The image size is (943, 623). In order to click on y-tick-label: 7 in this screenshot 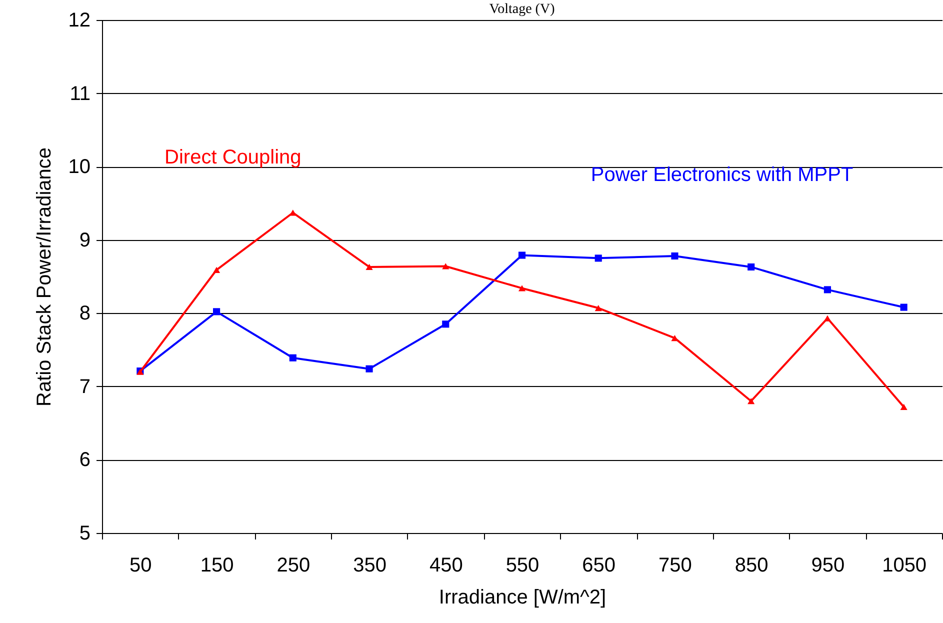, I will do `click(84, 387)`.